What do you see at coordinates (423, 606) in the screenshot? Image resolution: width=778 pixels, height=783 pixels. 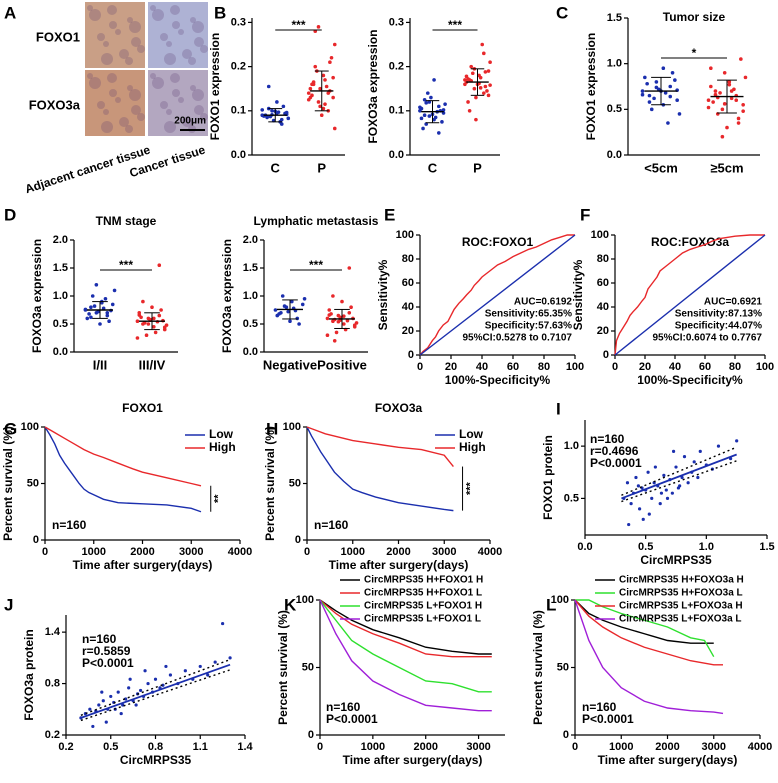 I see `legend-label: CircMRPS35 L+FOXO1 H` at bounding box center [423, 606].